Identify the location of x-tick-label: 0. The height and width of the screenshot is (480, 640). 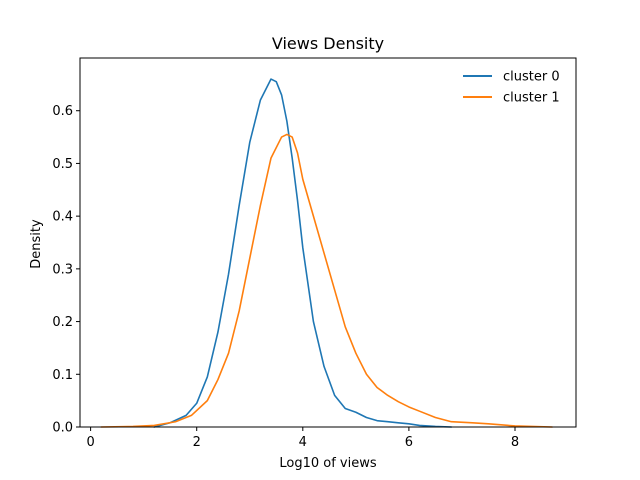
(90, 442).